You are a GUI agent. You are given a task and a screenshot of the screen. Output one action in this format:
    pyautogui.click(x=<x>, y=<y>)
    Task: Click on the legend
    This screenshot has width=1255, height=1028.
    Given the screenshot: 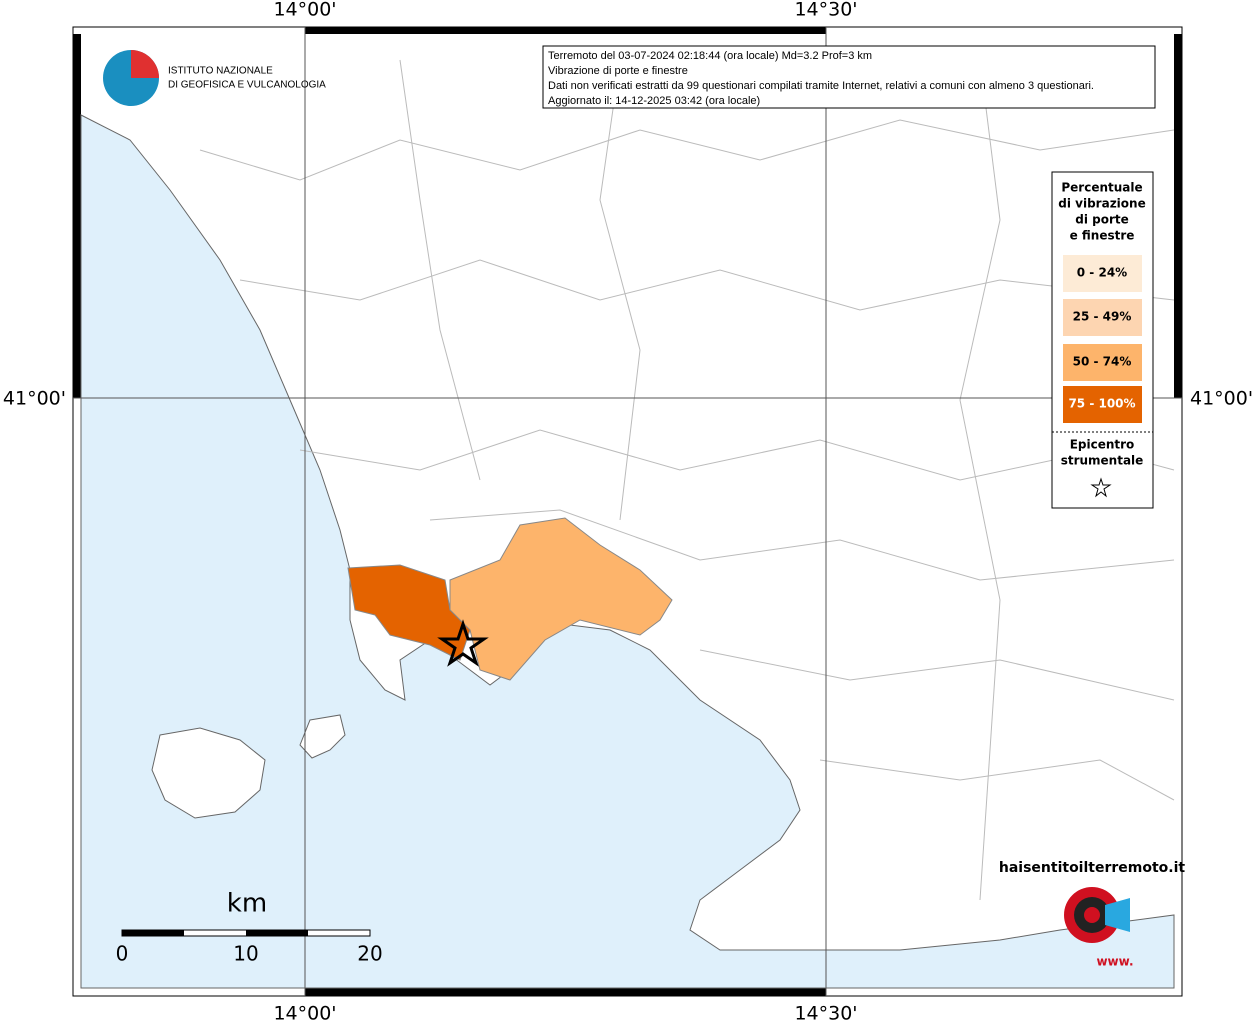 What is the action you would take?
    pyautogui.click(x=1102, y=340)
    